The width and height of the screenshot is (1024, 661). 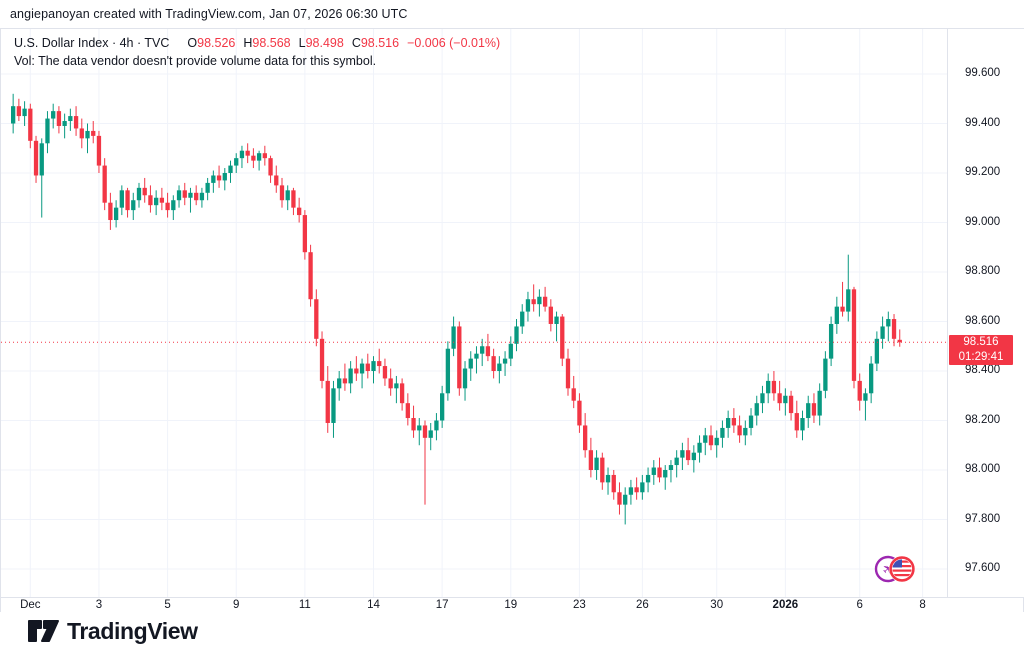 What do you see at coordinates (454, 43) in the screenshot?
I see `change-value: −0.006 (−0.01%)` at bounding box center [454, 43].